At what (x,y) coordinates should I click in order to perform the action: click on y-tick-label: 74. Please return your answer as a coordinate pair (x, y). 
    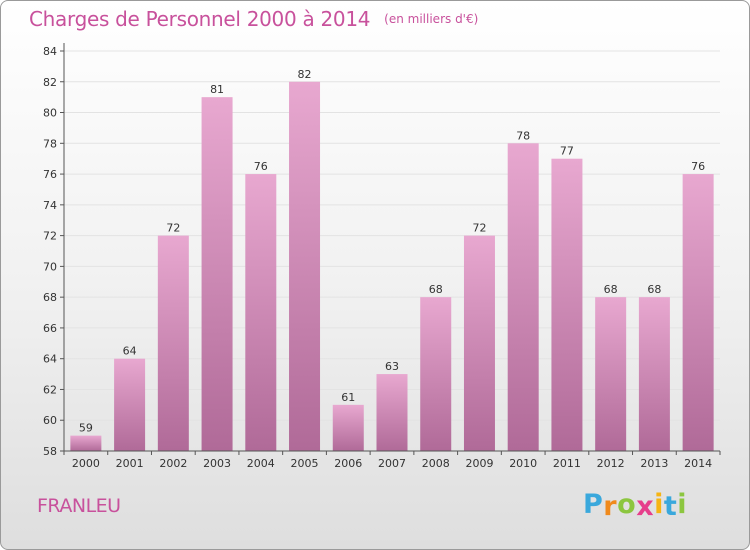
    Looking at the image, I should click on (50, 205).